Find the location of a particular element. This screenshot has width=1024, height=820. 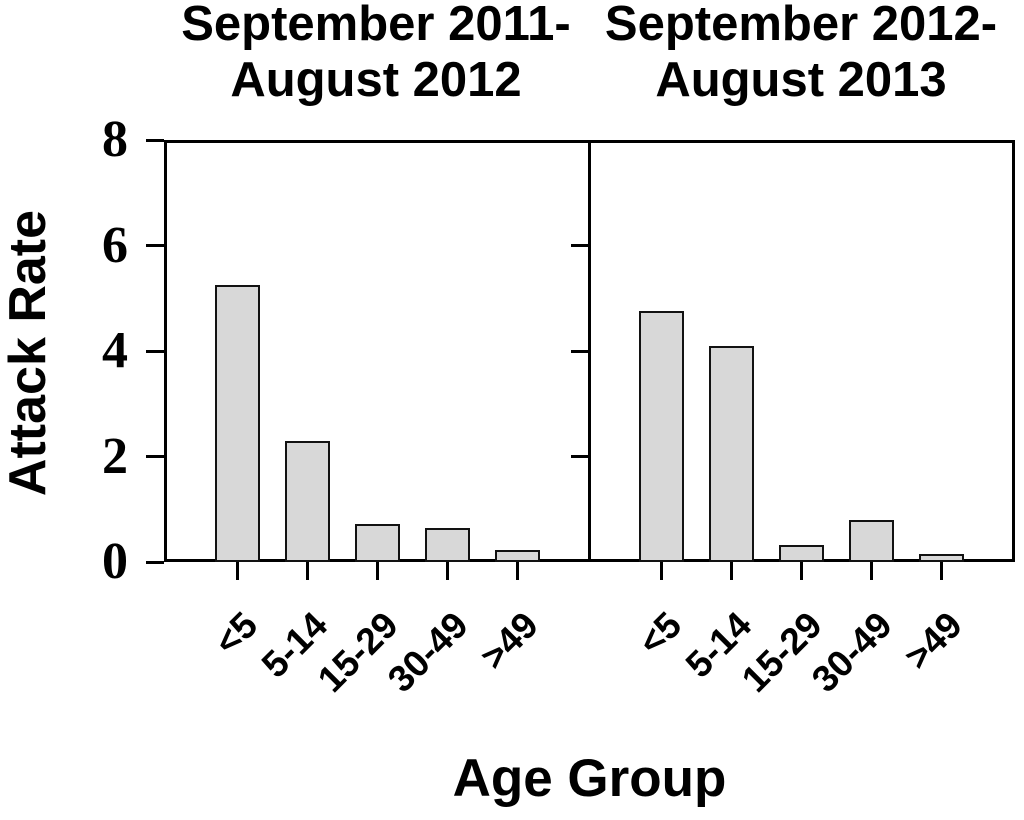

panel-title-right: September 2012- August 2013 is located at coordinates (800, 54).